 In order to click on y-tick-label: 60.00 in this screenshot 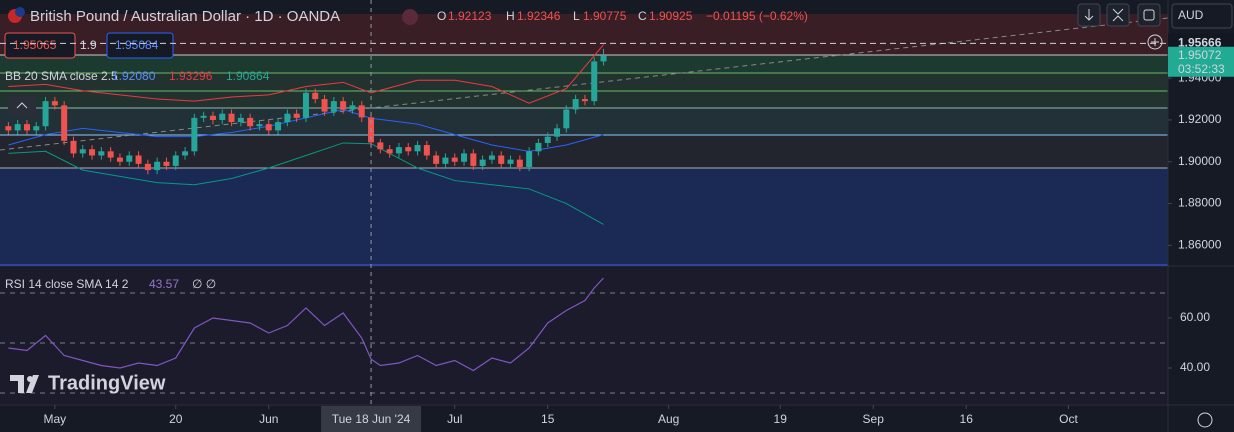, I will do `click(1195, 317)`.